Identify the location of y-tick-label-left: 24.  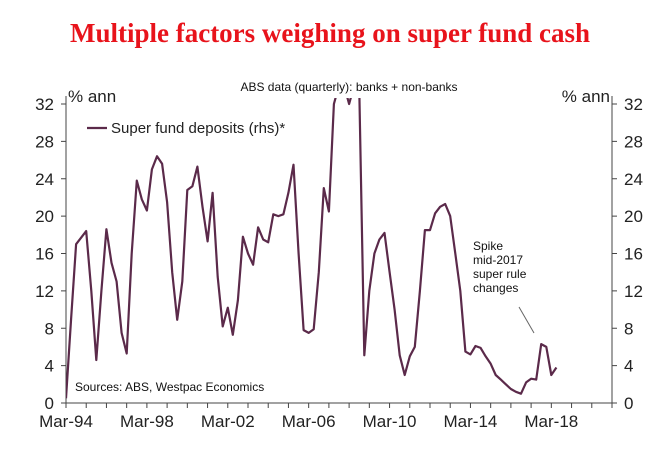
(44, 179).